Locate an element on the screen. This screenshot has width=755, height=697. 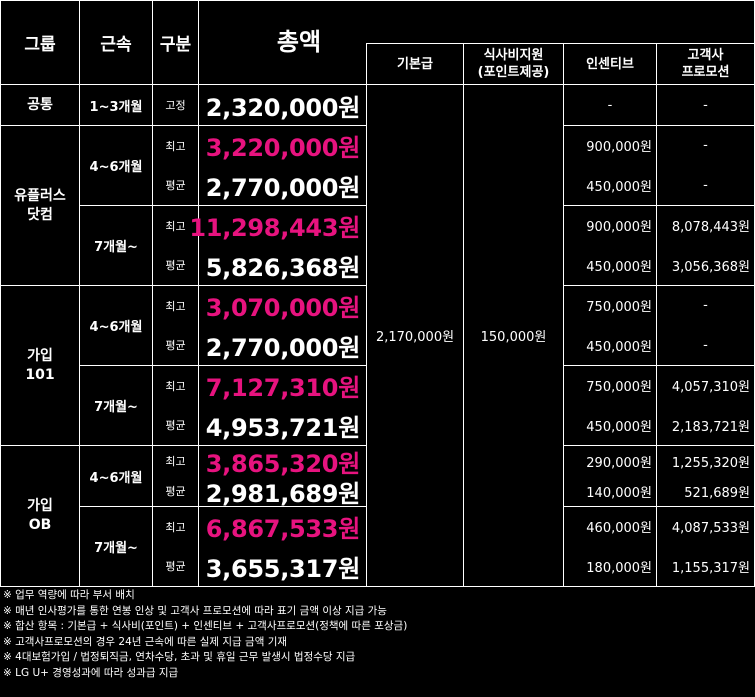
group-name-line1: 유플러스 is located at coordinates (40, 195).